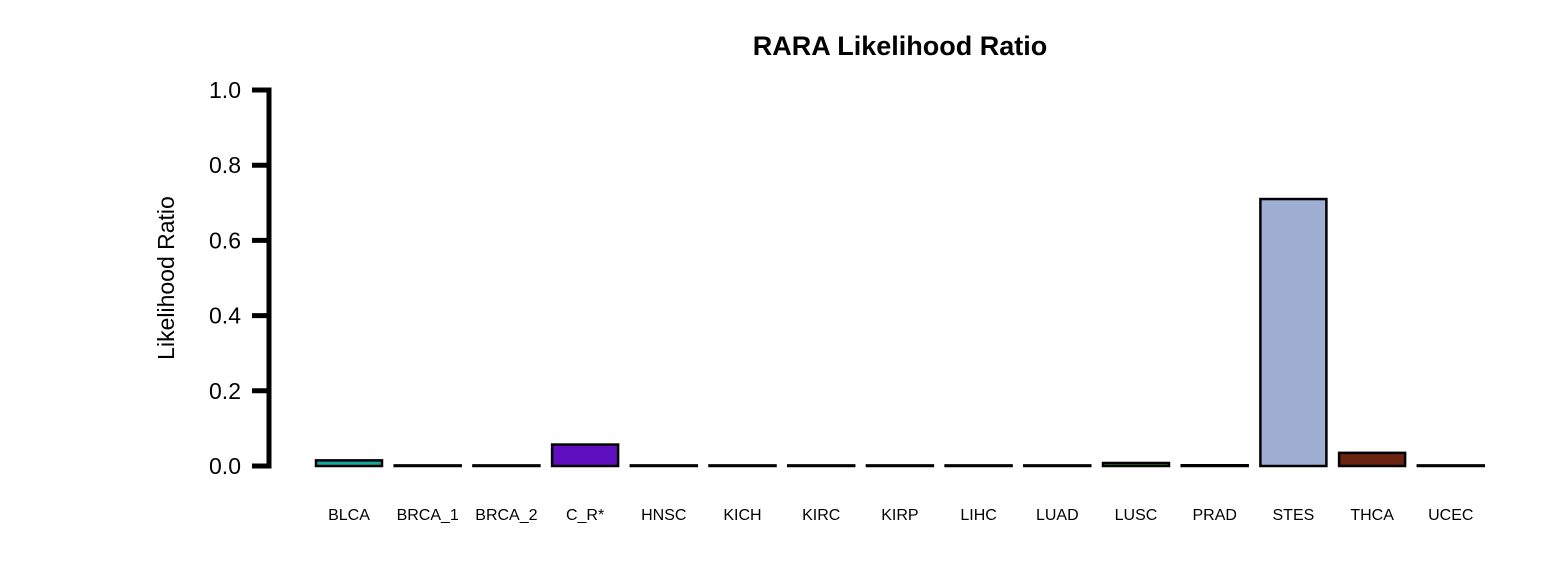 The width and height of the screenshot is (1560, 586). What do you see at coordinates (1451, 466) in the screenshot?
I see `bar-ucec` at bounding box center [1451, 466].